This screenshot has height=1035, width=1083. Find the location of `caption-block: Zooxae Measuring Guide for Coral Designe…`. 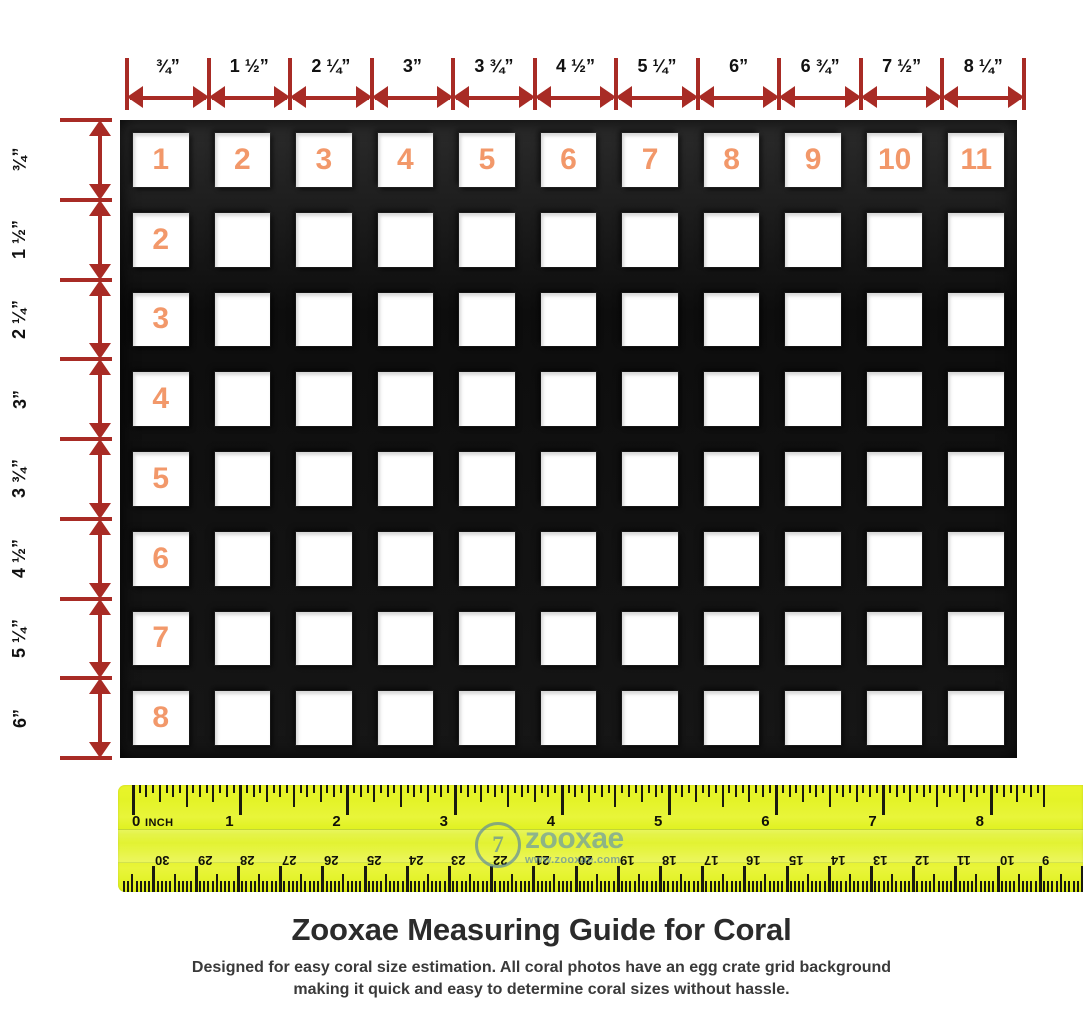

caption-block: Zooxae Measuring Guide for Coral Designe… is located at coordinates (541, 956).